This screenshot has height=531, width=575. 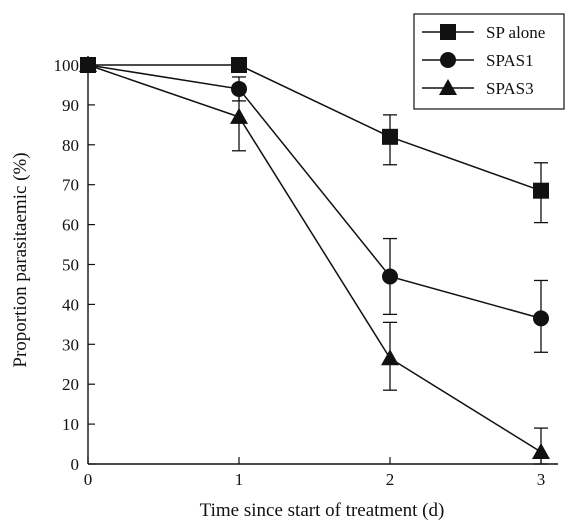 What do you see at coordinates (541, 479) in the screenshot?
I see `x-tick-label-3: 3` at bounding box center [541, 479].